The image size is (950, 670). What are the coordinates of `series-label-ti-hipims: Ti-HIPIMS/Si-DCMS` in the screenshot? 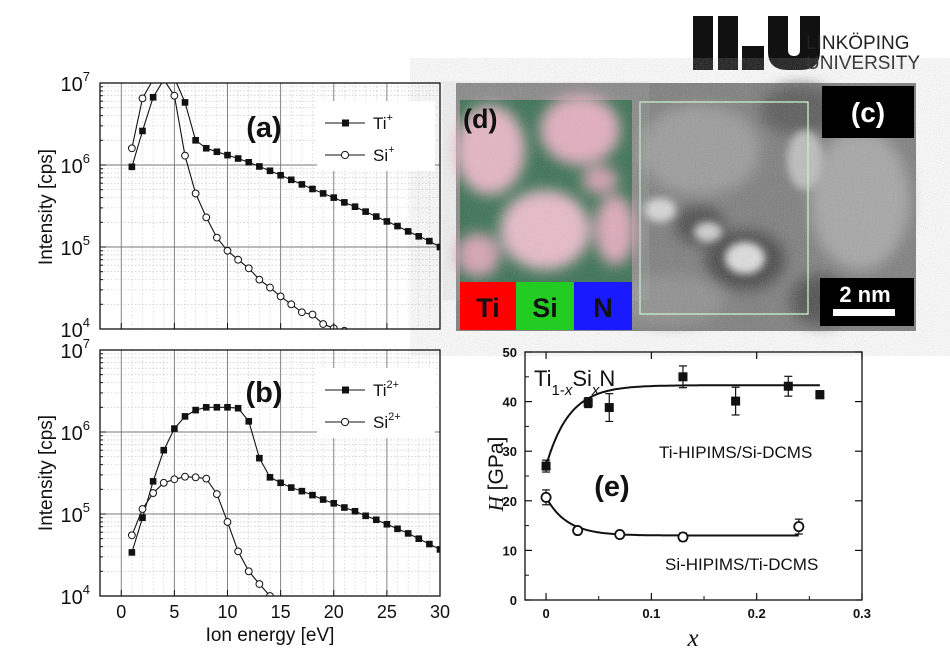 It's located at (735, 452).